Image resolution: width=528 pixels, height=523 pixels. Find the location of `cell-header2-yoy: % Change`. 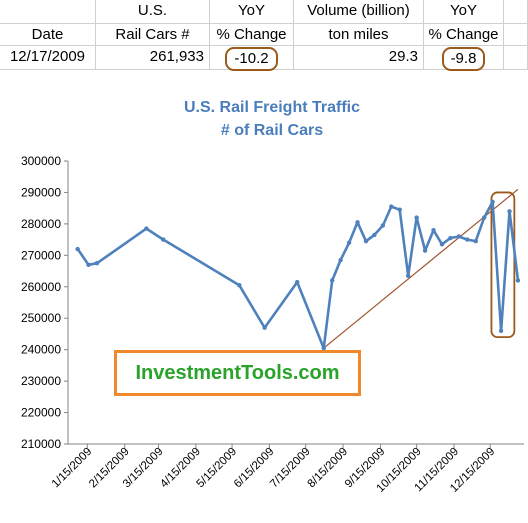

cell-header2-yoy: % Change is located at coordinates (252, 35).